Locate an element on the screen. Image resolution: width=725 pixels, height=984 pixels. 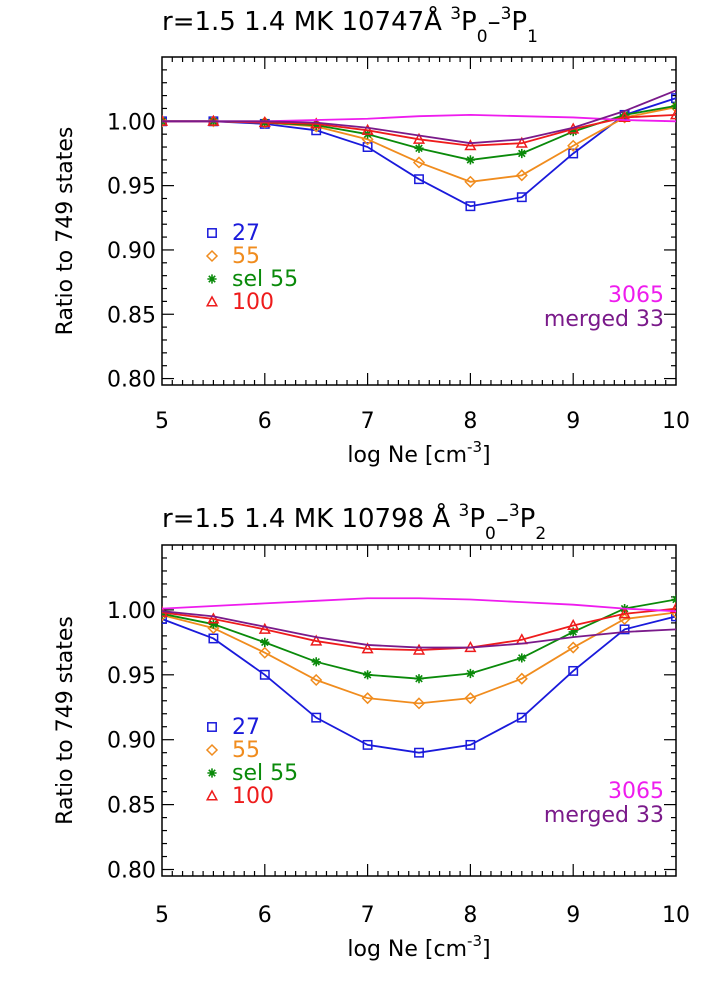
legend-label-sel-55: sel 55 is located at coordinates (265, 773).